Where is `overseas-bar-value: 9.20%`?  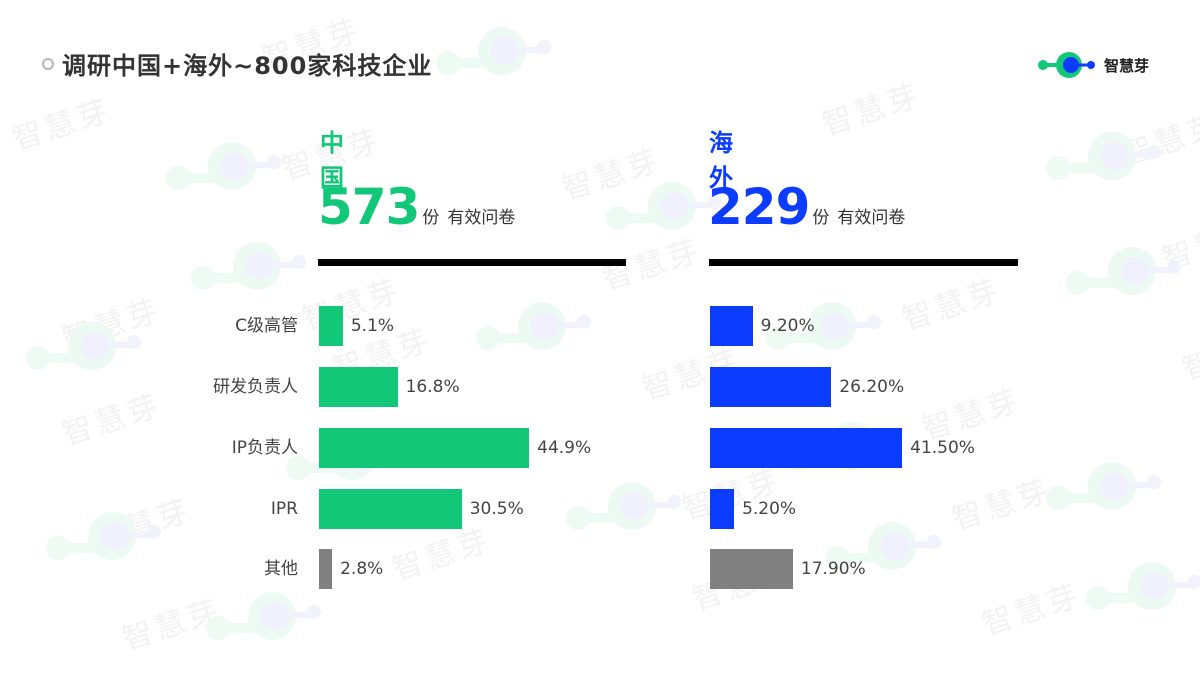 overseas-bar-value: 9.20% is located at coordinates (787, 326).